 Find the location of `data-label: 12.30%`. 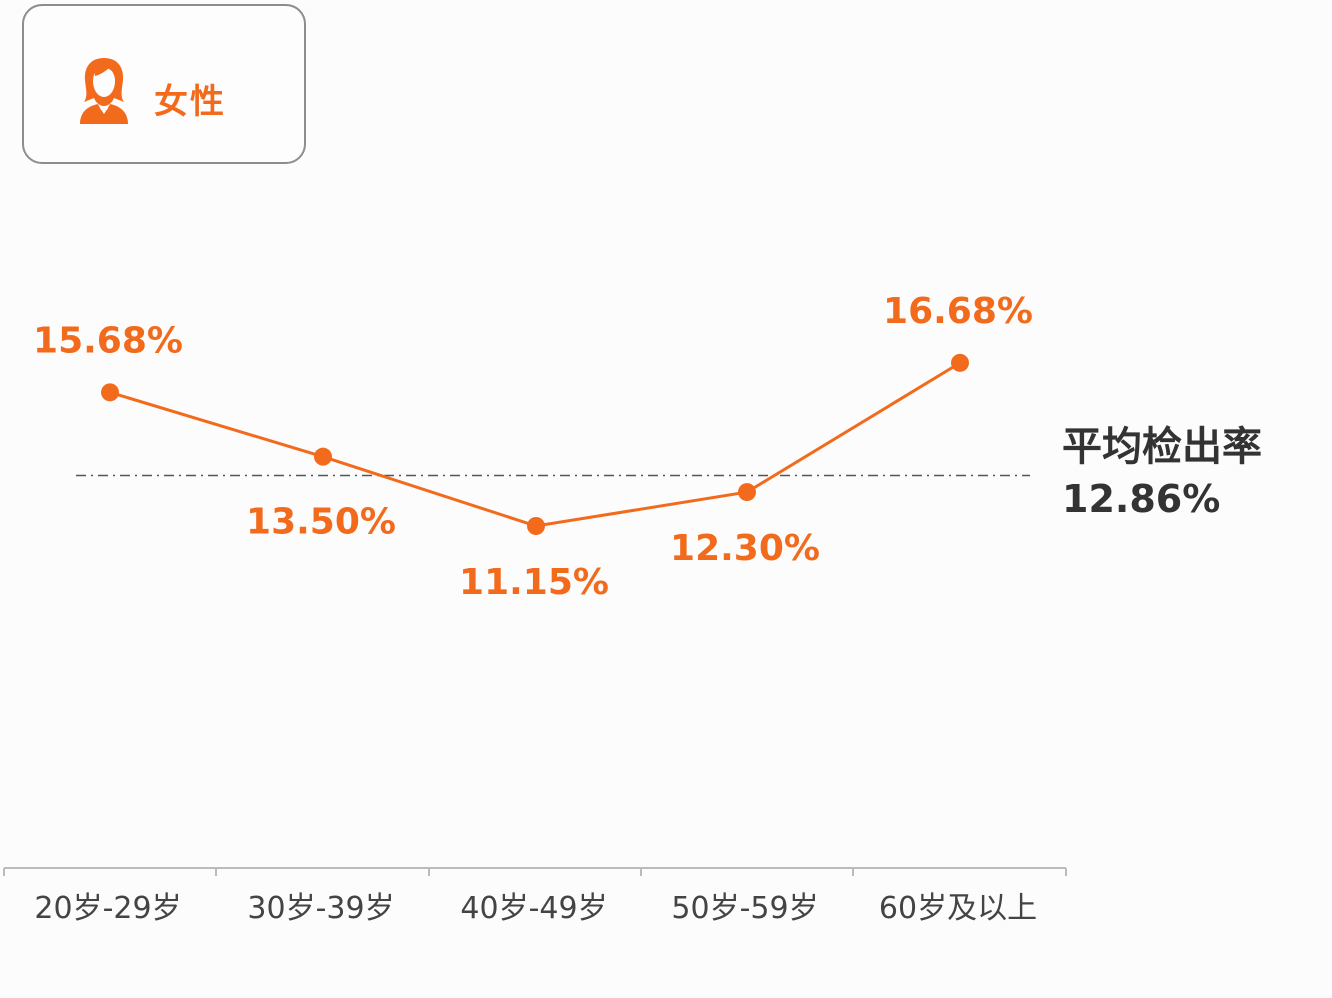

data-label: 12.30% is located at coordinates (745, 548).